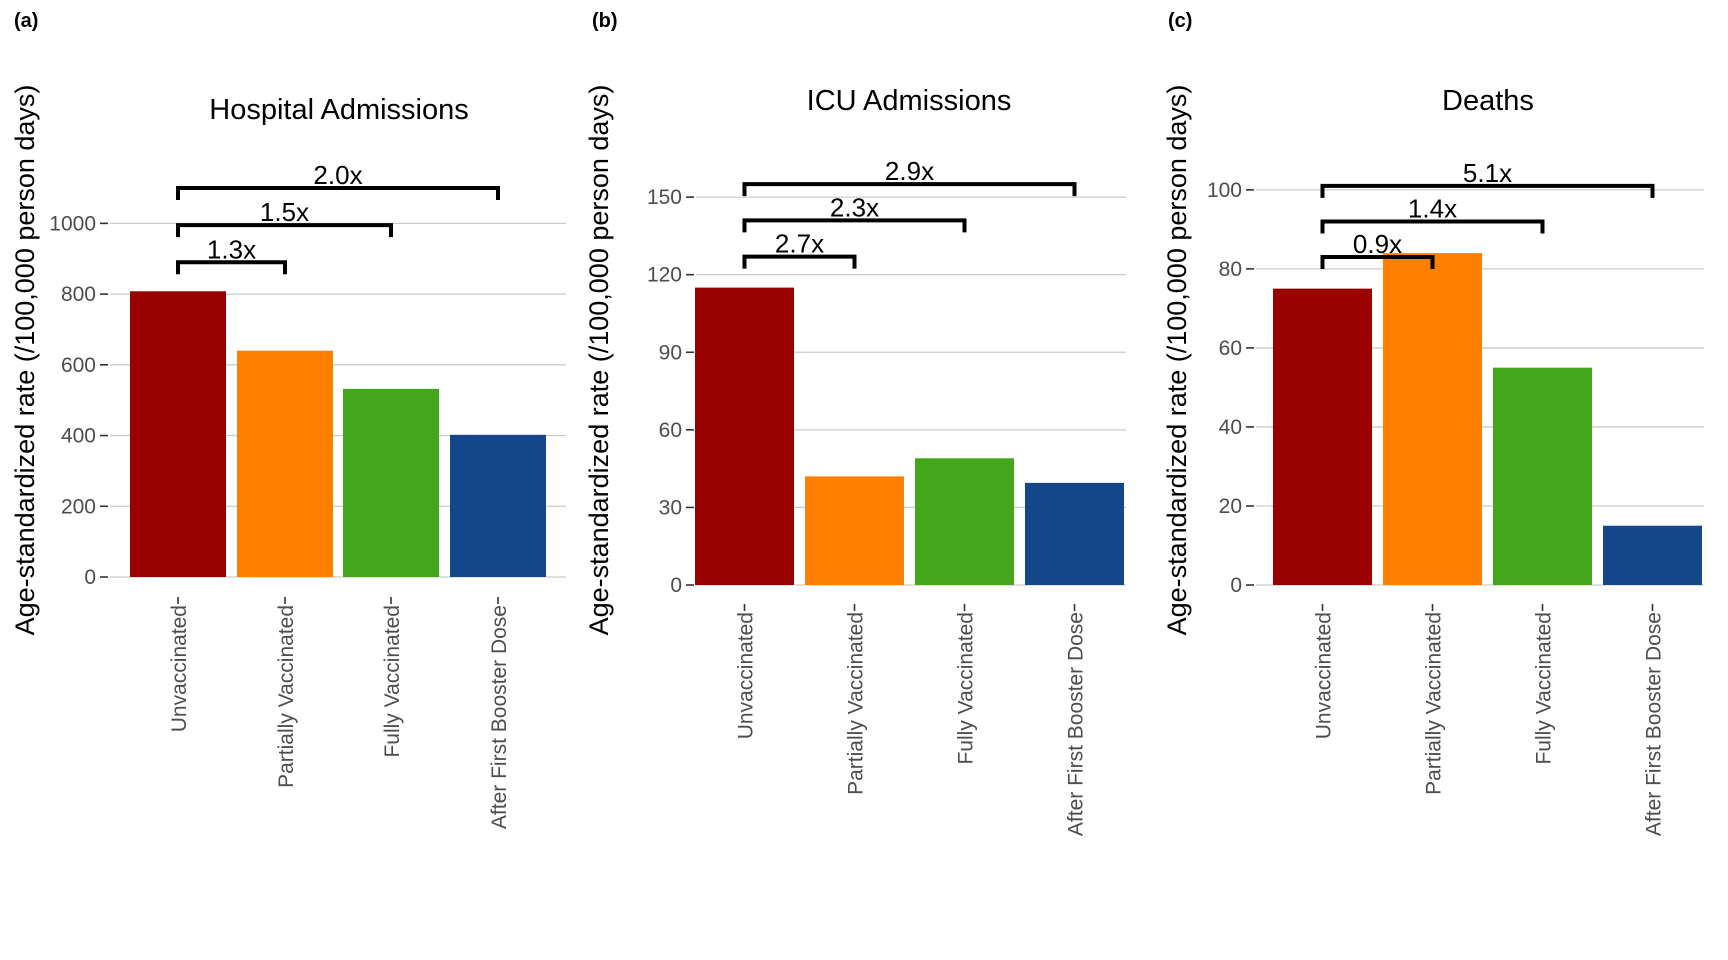  Describe the element at coordinates (72, 223) in the screenshot. I see `y-tick-label: 1000` at that location.